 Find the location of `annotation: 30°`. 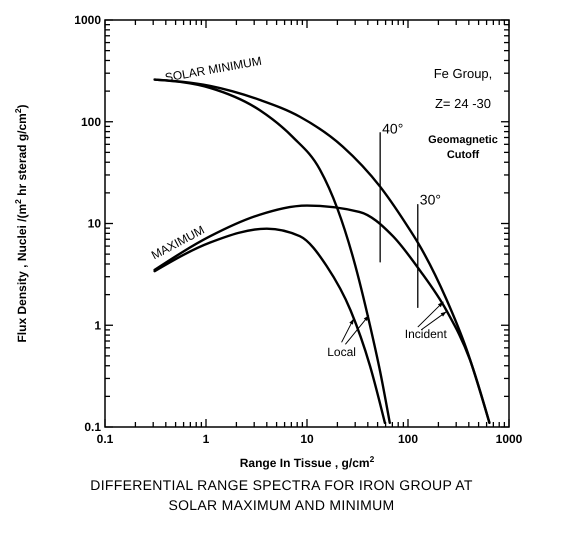

annotation: 30° is located at coordinates (430, 200).